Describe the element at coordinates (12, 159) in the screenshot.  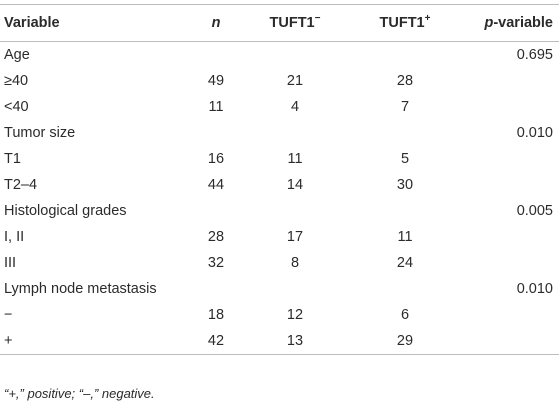
I see `row-label: T1` at that location.